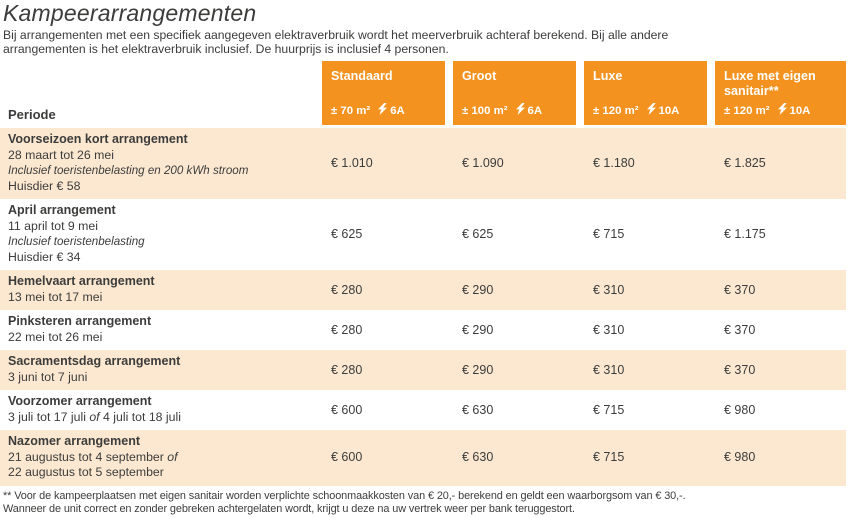  What do you see at coordinates (383, 93) in the screenshot?
I see `column-header-standaard: Standaard ± 70 m² 6A` at bounding box center [383, 93].